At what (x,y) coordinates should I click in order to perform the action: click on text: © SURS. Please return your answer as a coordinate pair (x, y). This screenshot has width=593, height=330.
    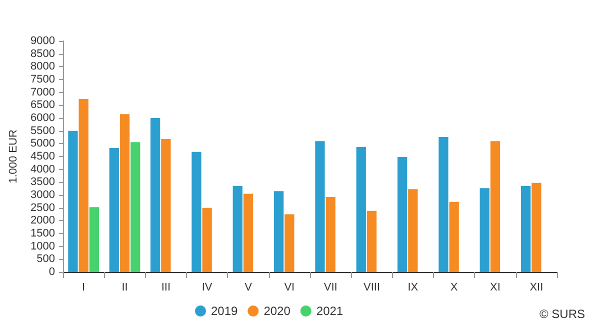
    Looking at the image, I should click on (562, 314).